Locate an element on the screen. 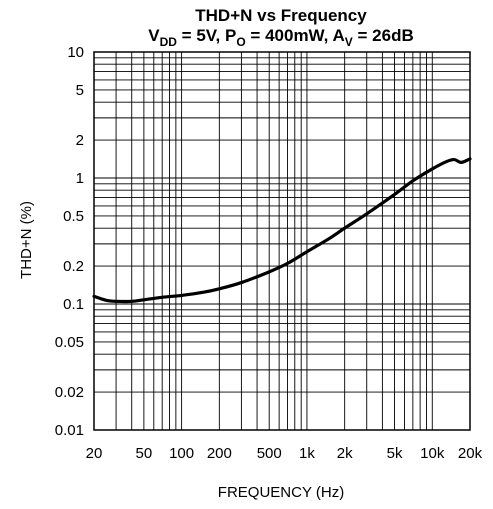  x-tick-label: 20 is located at coordinates (94, 453).